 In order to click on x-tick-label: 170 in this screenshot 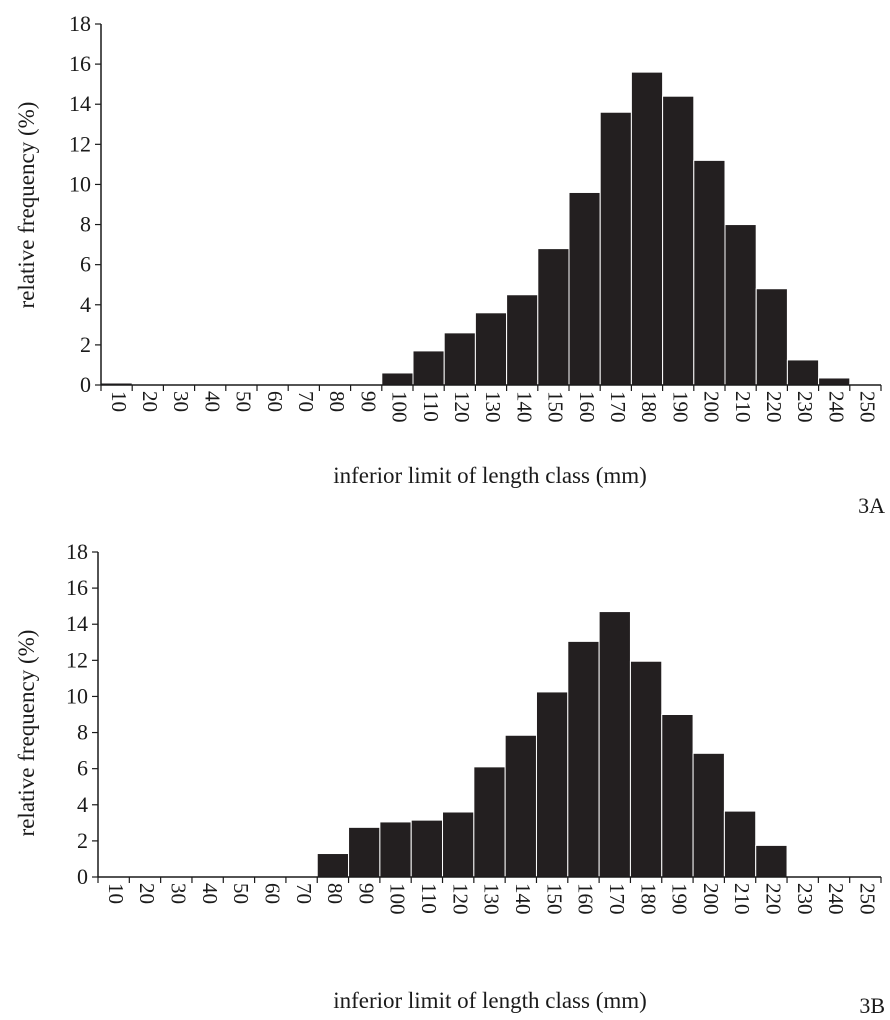, I will do `click(618, 407)`.